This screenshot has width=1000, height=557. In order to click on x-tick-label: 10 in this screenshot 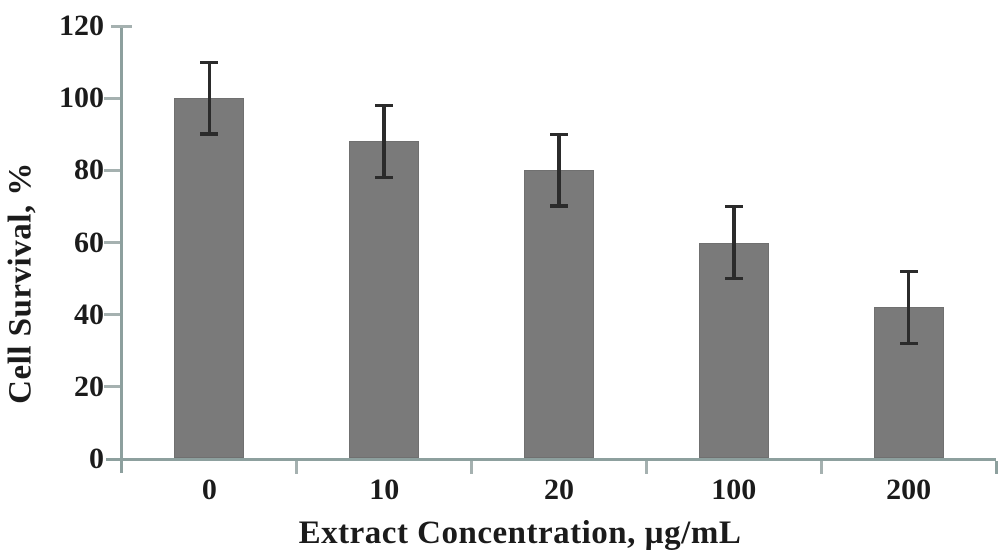, I will do `click(384, 489)`.